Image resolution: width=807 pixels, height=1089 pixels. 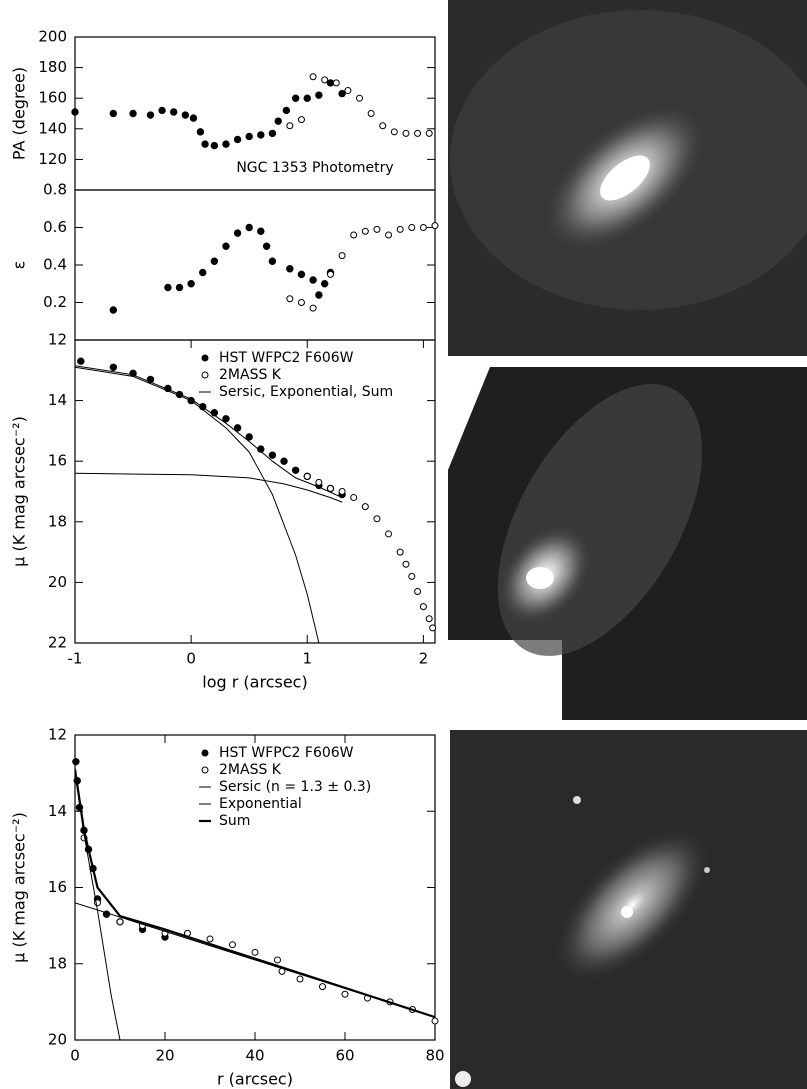 What do you see at coordinates (627, 538) in the screenshot?
I see `galaxy-image-mosaic` at bounding box center [627, 538].